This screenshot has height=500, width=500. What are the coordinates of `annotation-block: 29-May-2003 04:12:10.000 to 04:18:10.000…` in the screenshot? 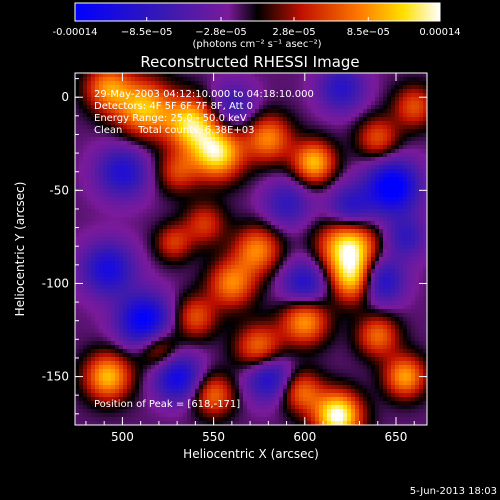 It's located at (204, 112).